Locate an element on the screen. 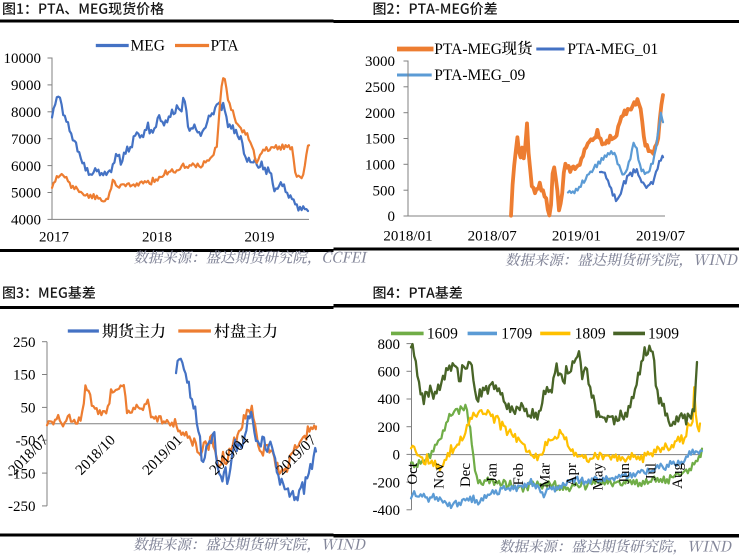 The height and width of the screenshot is (555, 739). svg-text: 1500 is located at coordinates (380, 140).